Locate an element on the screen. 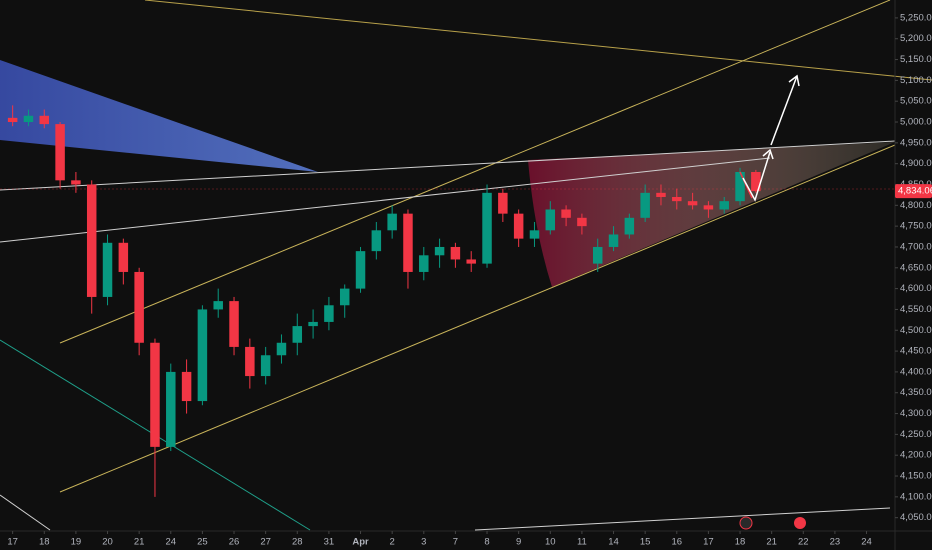  y-tick-label: 5,100.00 is located at coordinates (916, 80).